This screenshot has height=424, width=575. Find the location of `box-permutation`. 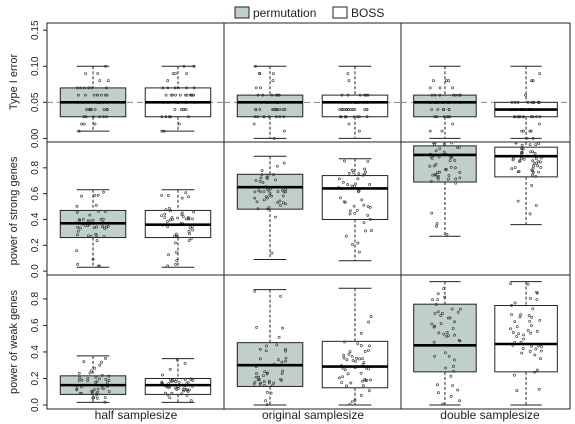

box-permutation is located at coordinates (270, 106).